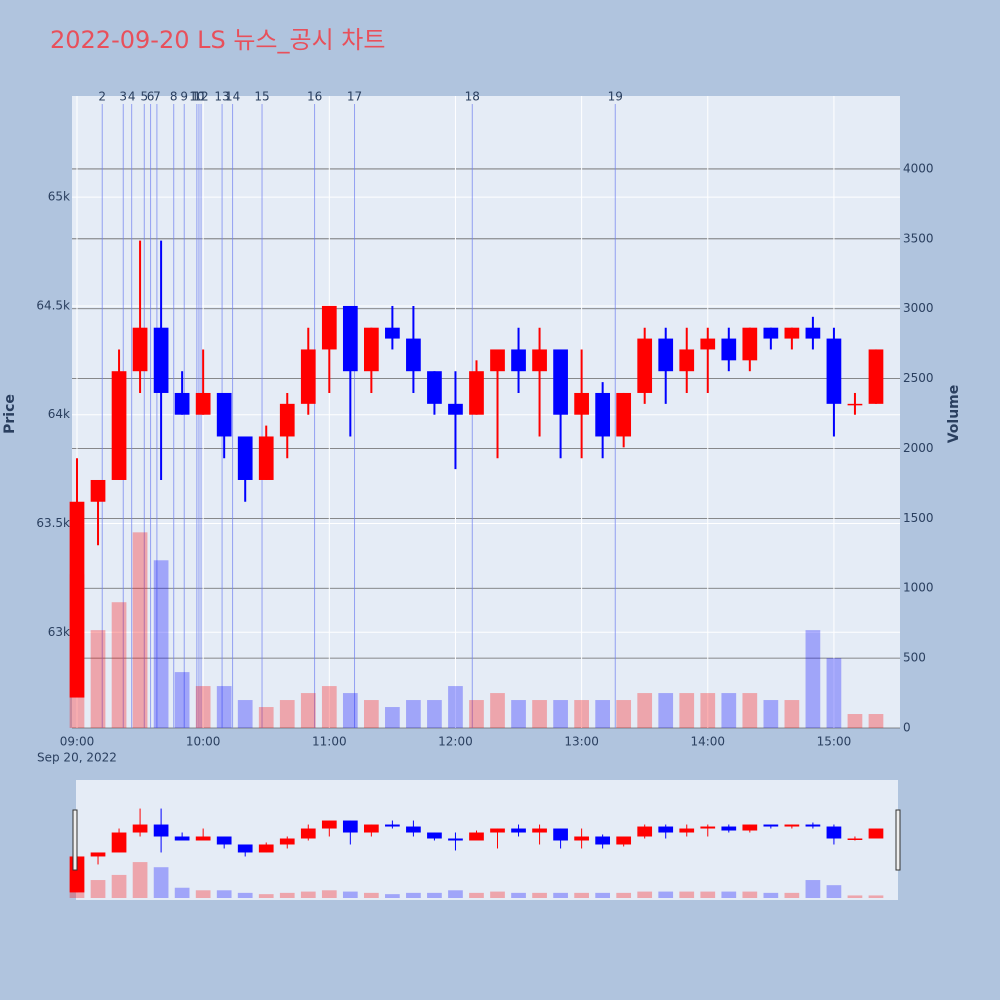 The width and height of the screenshot is (1000, 1000). I want to click on x-tick-label: 10:00, so click(203, 742).